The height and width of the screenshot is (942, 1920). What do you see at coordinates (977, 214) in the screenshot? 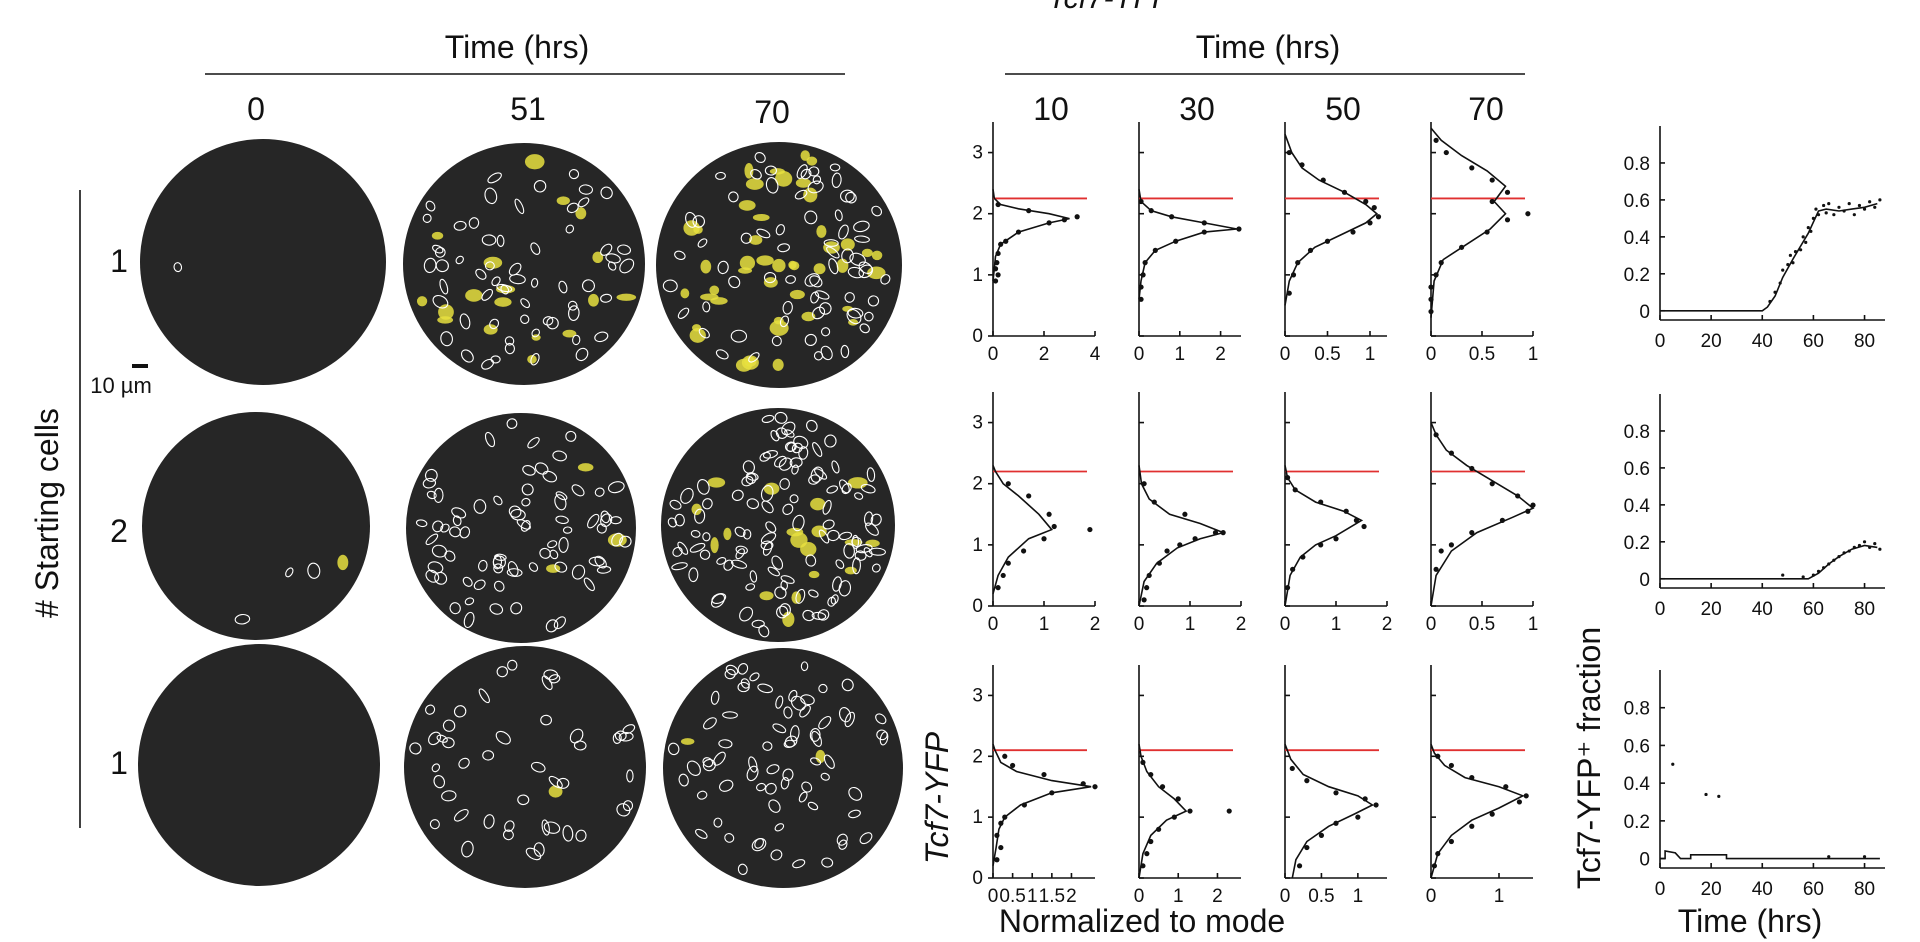
I see `hist-y-tick-label: 2` at bounding box center [977, 214].